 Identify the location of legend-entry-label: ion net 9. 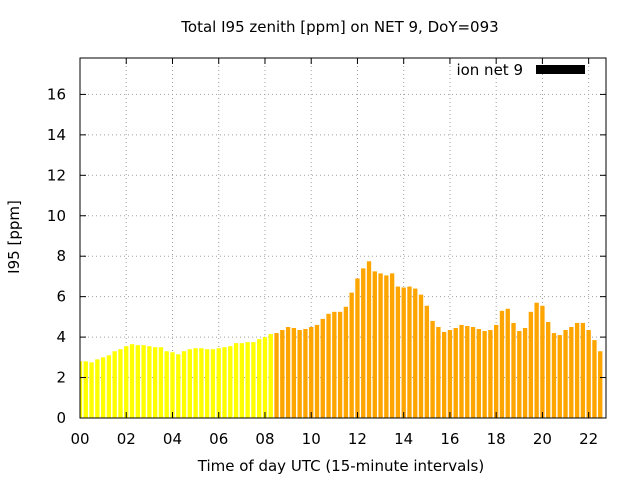
(489, 70).